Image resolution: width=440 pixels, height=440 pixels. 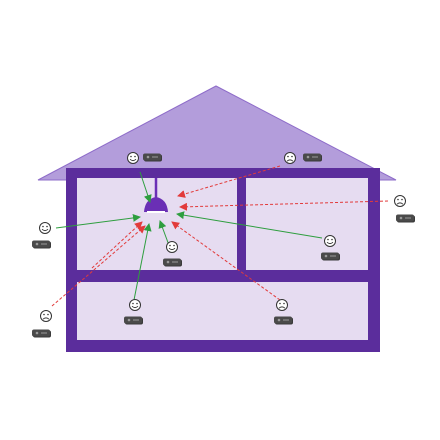 I want to click on signal-success-room-right, so click(x=249, y=225).